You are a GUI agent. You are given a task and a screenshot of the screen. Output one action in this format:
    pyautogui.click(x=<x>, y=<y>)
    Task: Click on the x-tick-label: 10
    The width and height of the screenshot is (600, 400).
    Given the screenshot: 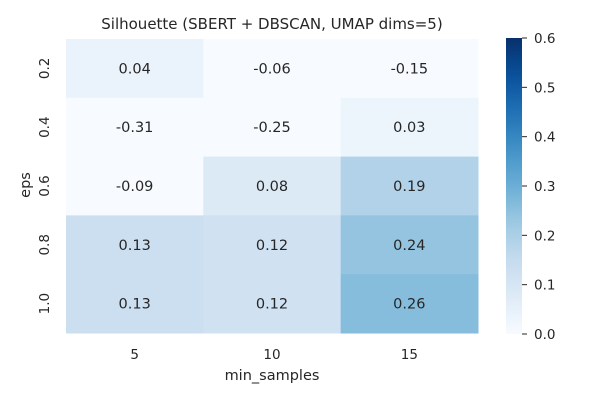 What is the action you would take?
    pyautogui.click(x=271, y=355)
    